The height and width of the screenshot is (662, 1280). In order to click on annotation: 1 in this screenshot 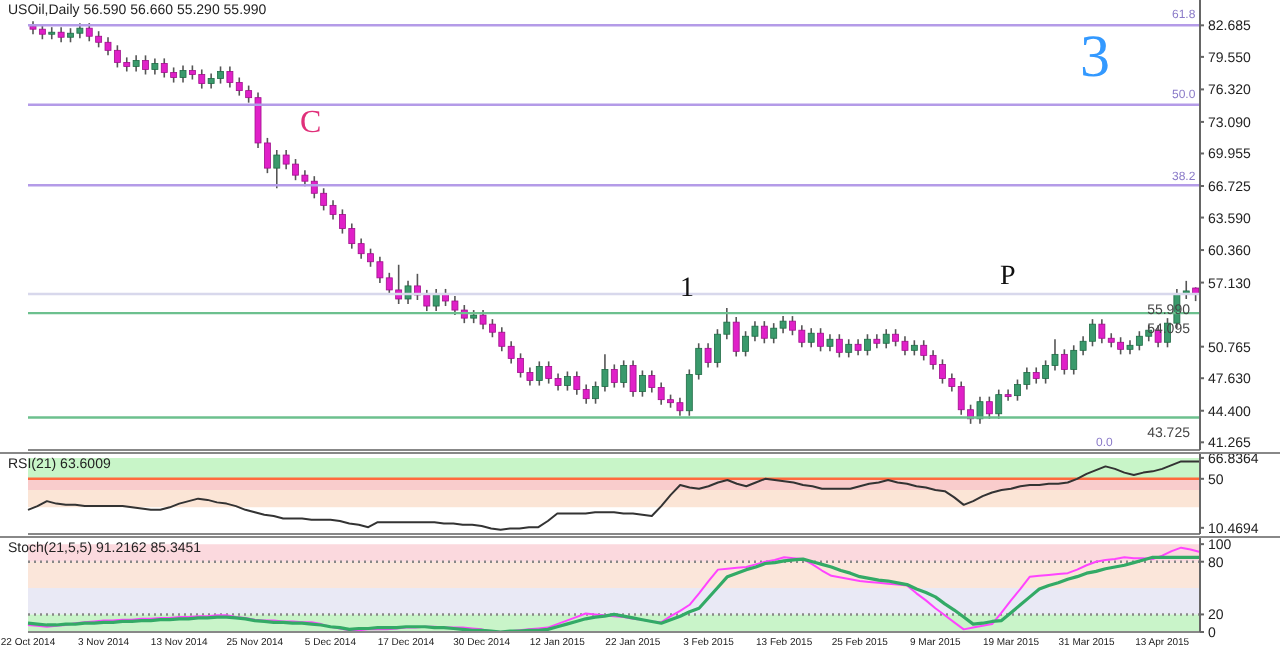, I will do `click(687, 289)`.